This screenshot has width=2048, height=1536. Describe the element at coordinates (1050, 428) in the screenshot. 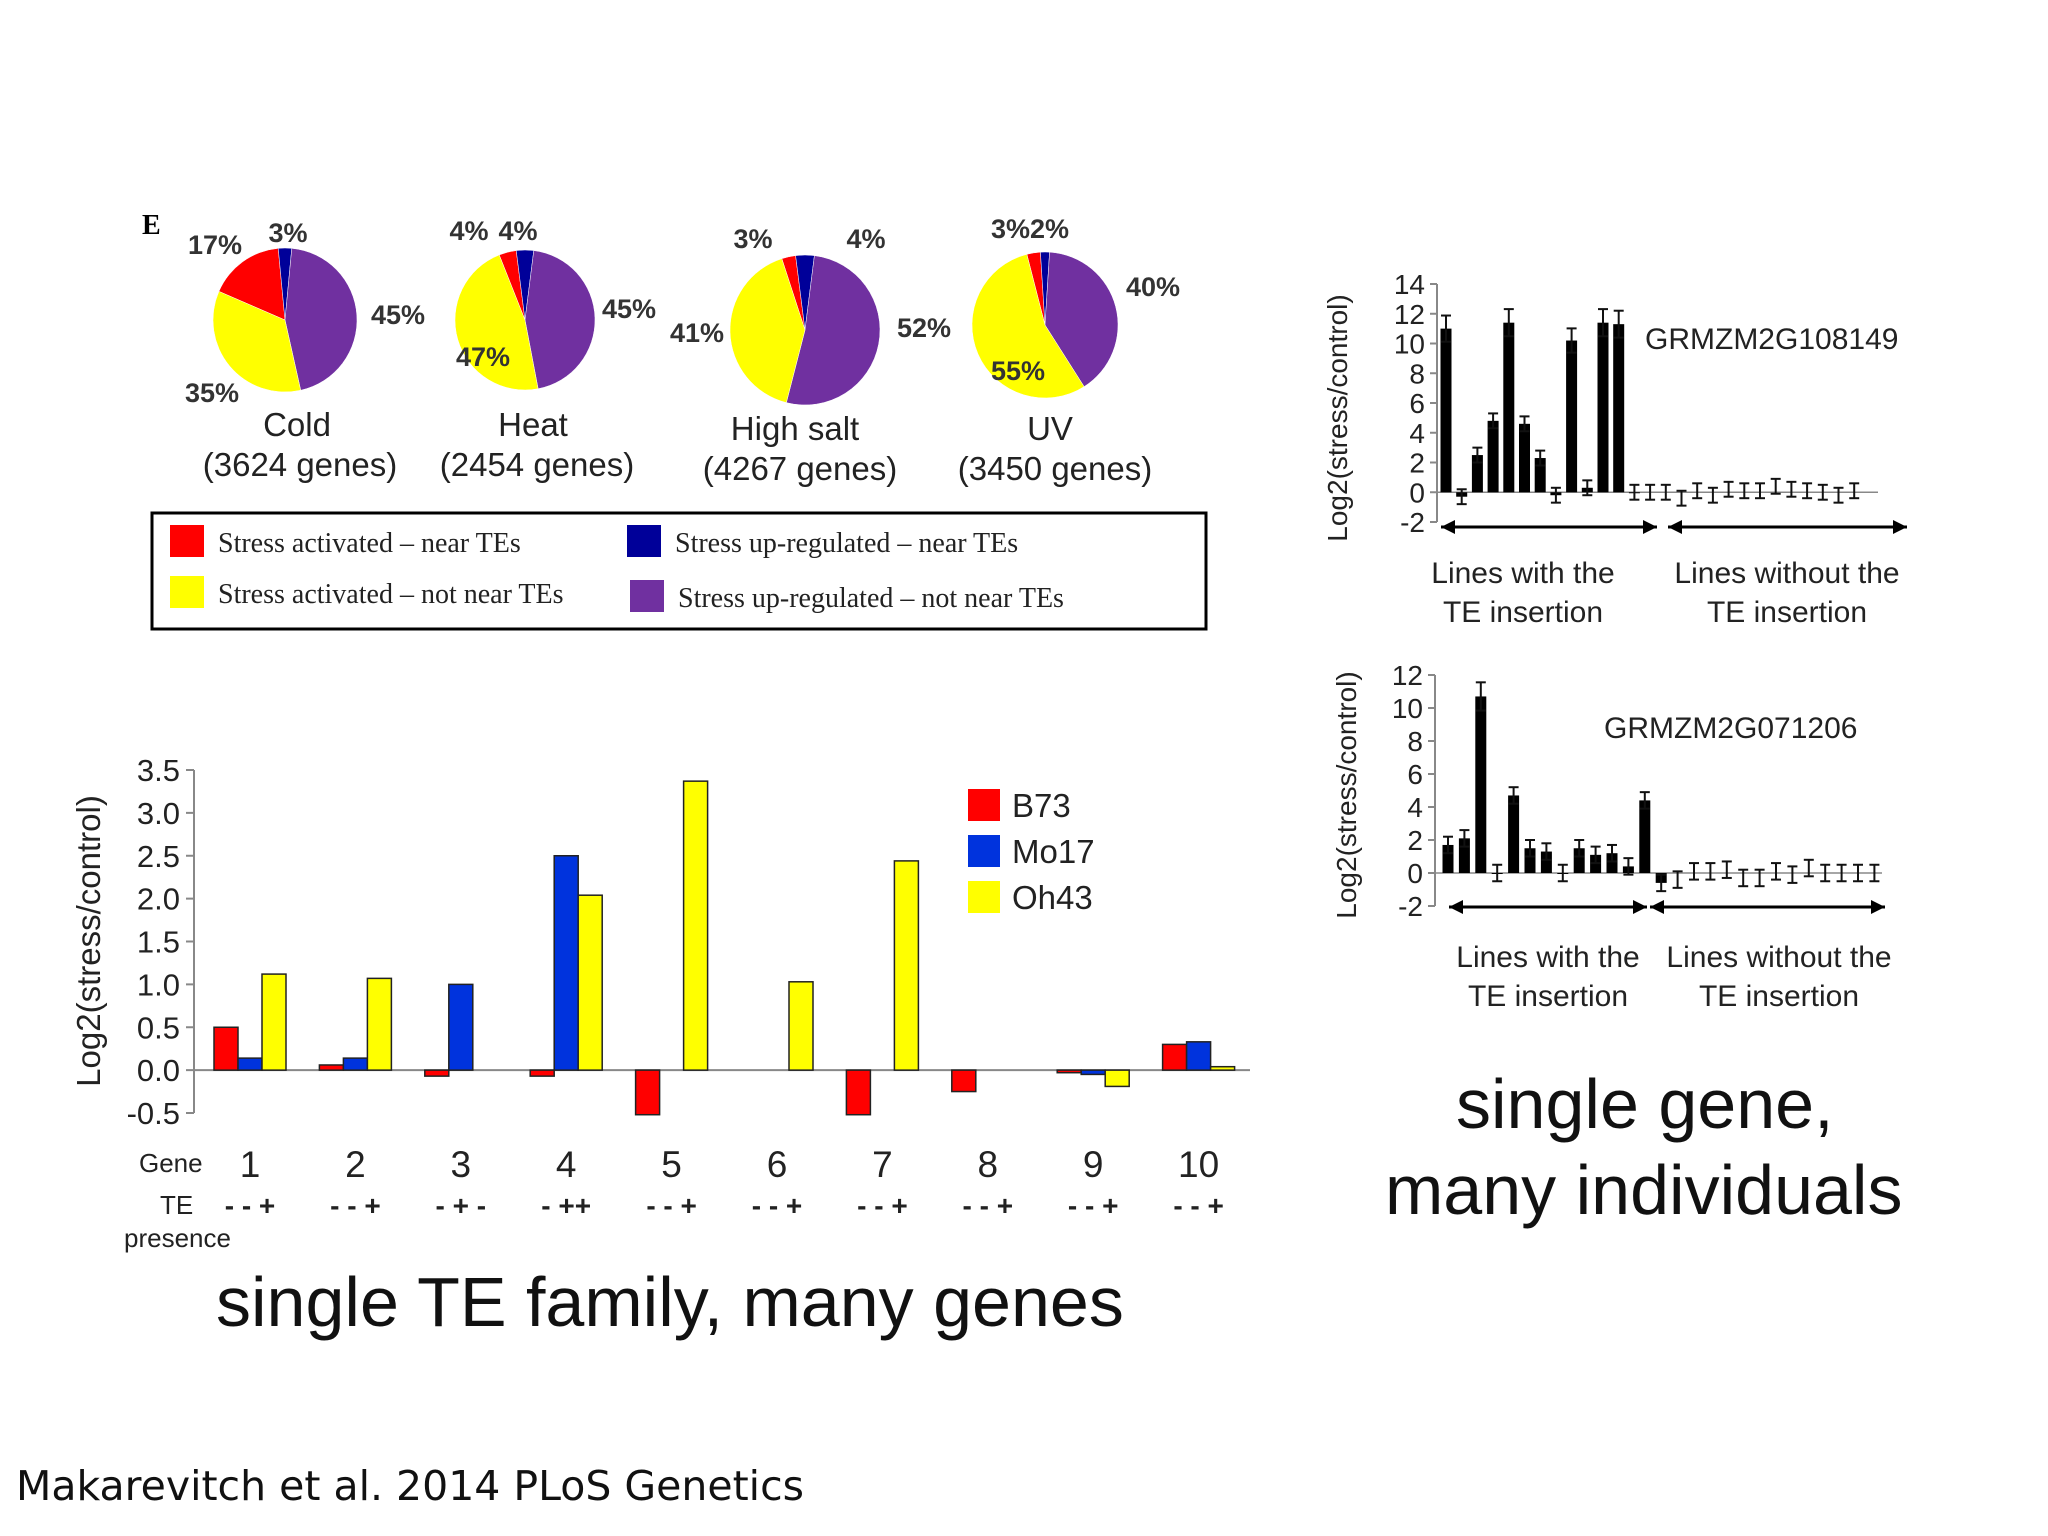

I see `pie-title-uv: UV` at that location.